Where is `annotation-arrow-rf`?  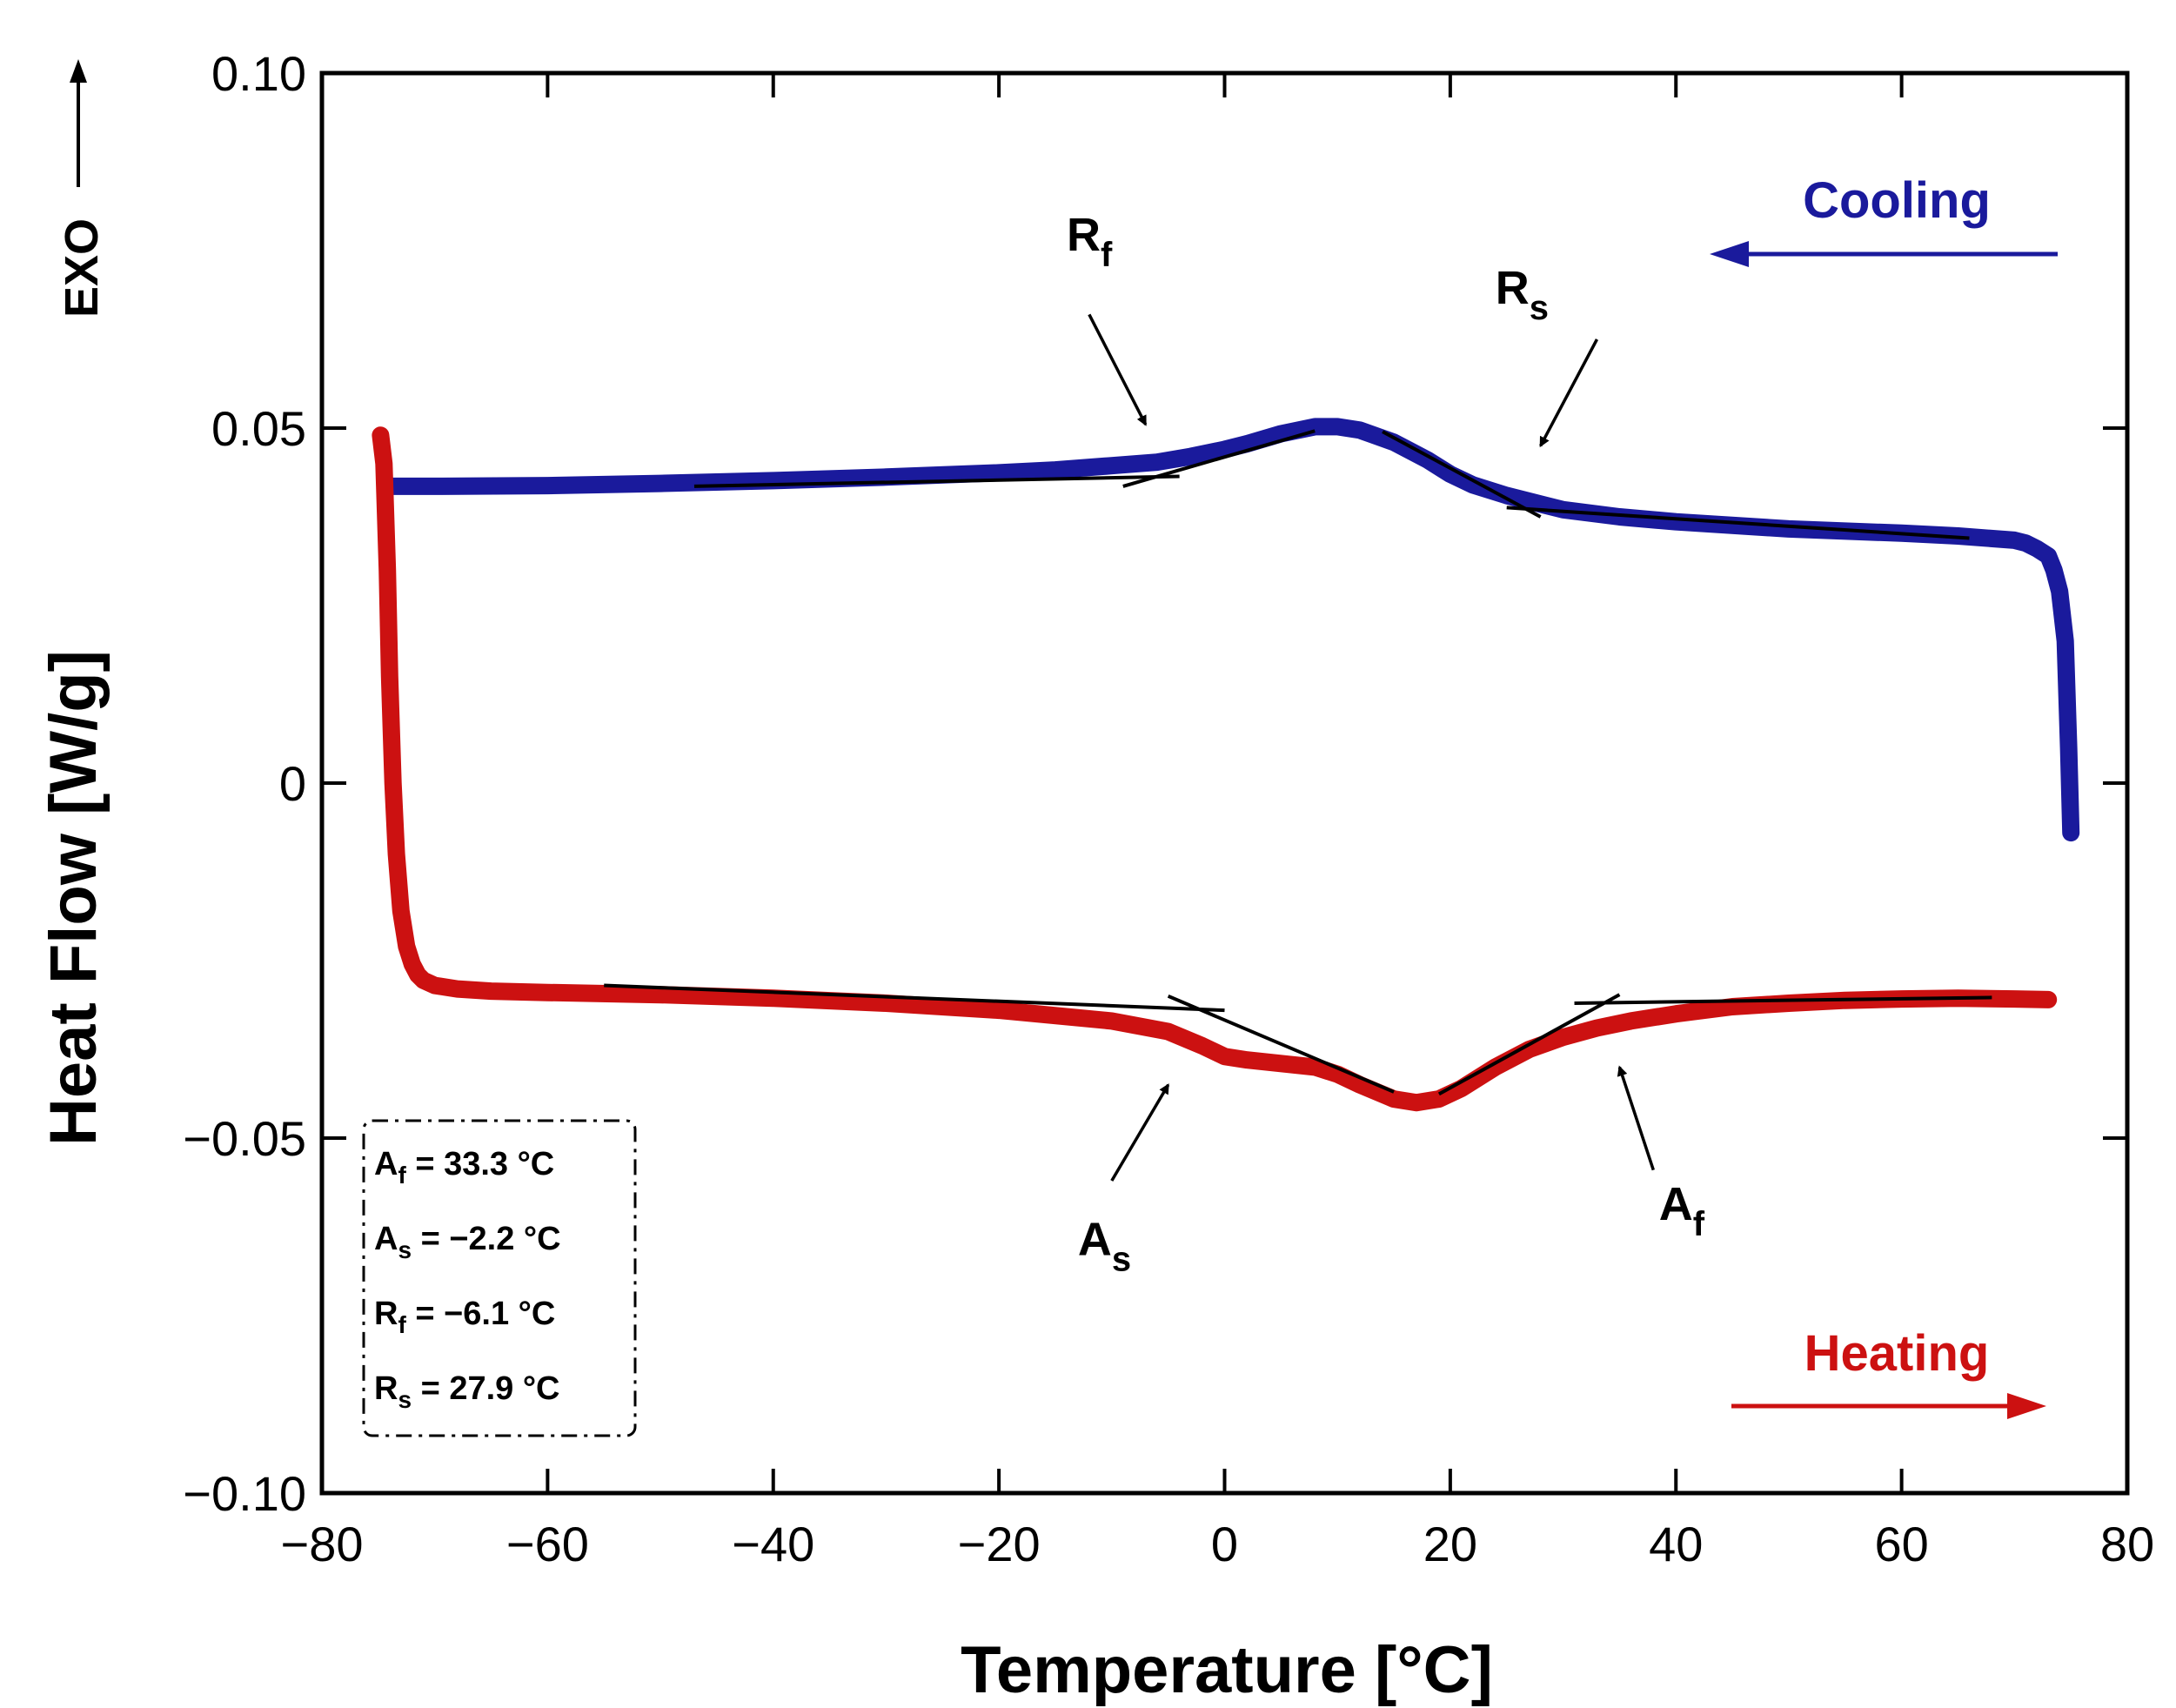 annotation-arrow-rf is located at coordinates (1118, 370).